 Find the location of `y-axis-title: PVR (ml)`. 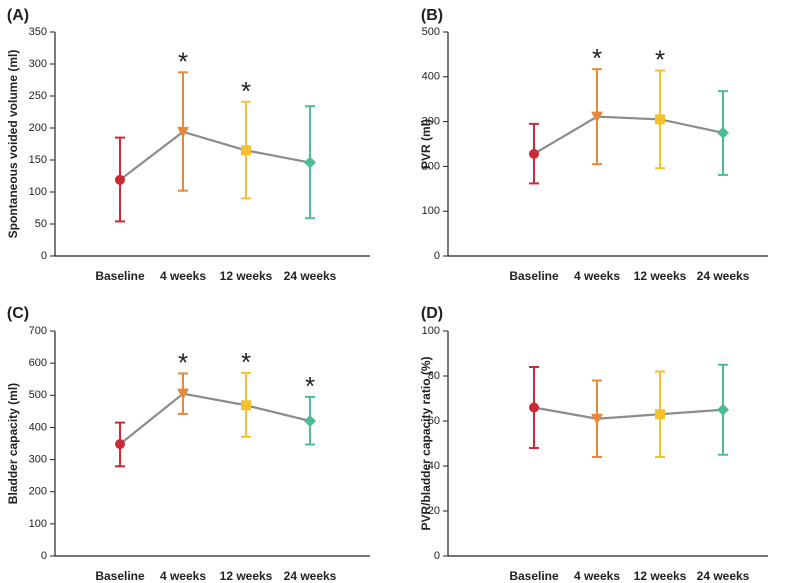

y-axis-title: PVR (ml) is located at coordinates (426, 144).